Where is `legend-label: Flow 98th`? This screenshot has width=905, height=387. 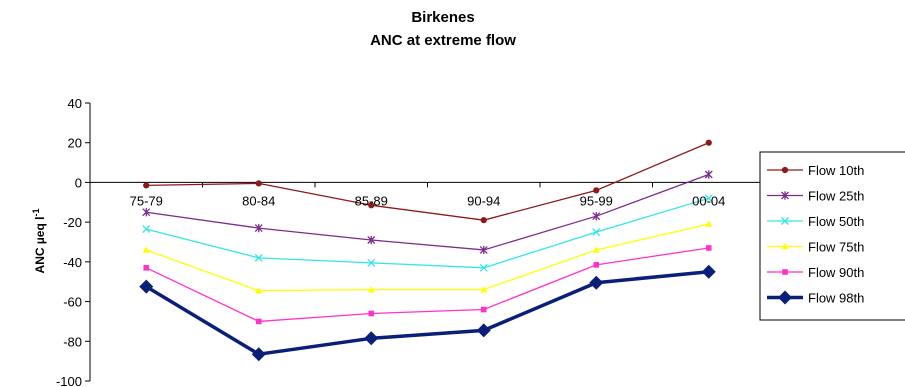
legend-label: Flow 98th is located at coordinates (836, 298).